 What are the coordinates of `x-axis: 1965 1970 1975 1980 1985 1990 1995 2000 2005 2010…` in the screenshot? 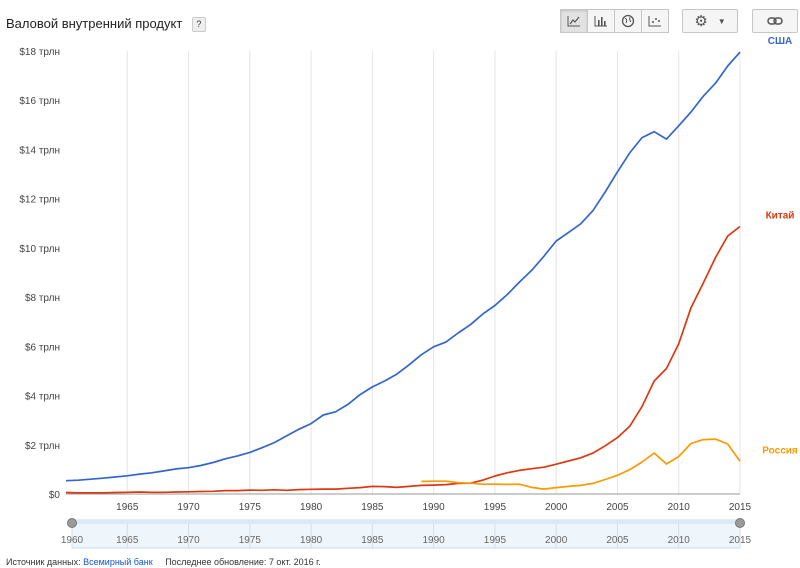 It's located at (409, 503).